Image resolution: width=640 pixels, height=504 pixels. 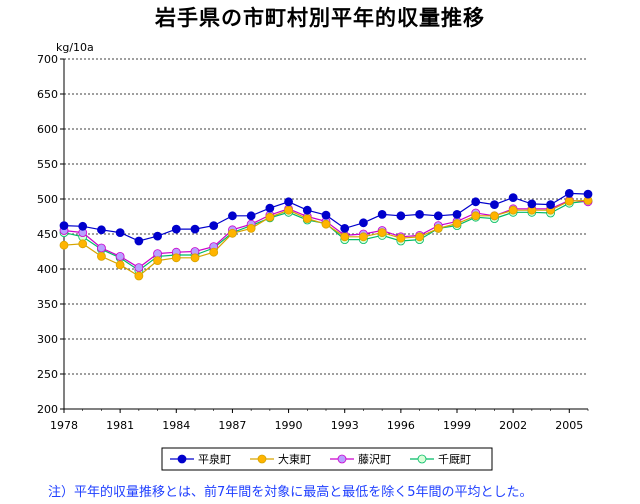 I want to click on y-axis-label: kg/10a, so click(x=75, y=47).